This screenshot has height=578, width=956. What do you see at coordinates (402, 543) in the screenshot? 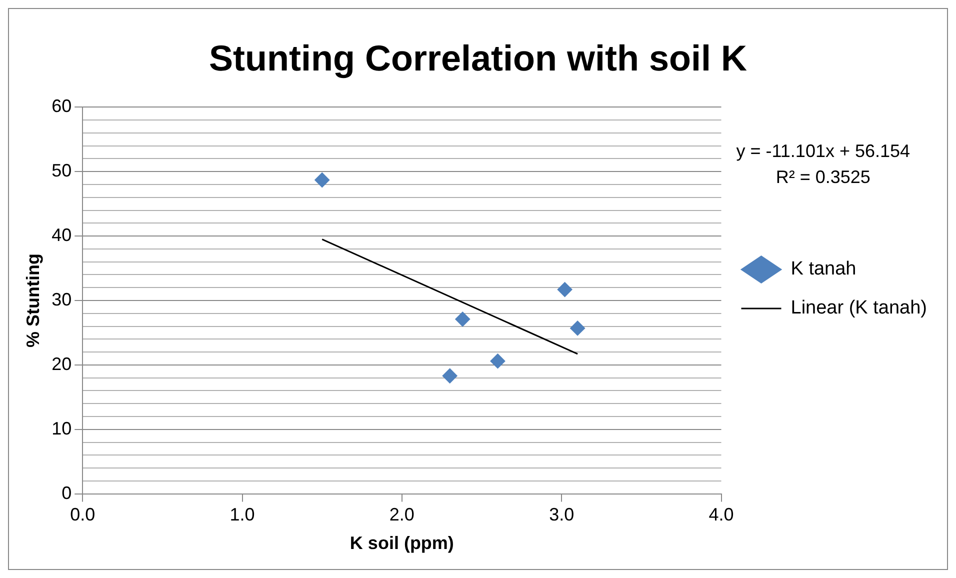
I see `x-axis-title: K soil (ppm)` at bounding box center [402, 543].